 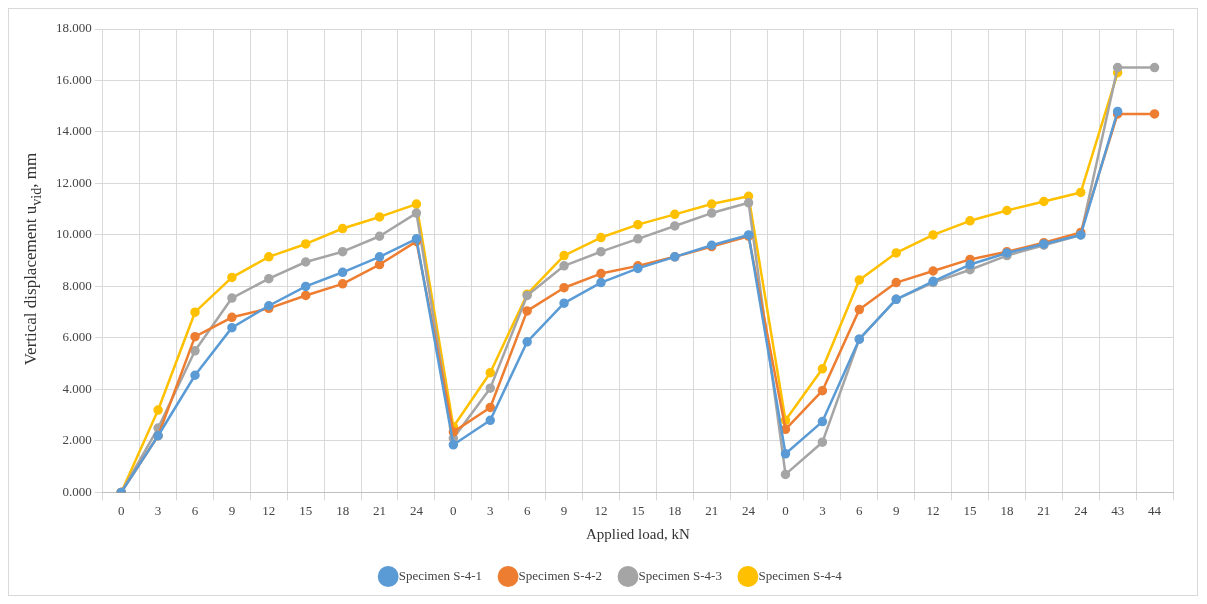 I want to click on y-tick-label: 2.000, so click(x=77, y=440).